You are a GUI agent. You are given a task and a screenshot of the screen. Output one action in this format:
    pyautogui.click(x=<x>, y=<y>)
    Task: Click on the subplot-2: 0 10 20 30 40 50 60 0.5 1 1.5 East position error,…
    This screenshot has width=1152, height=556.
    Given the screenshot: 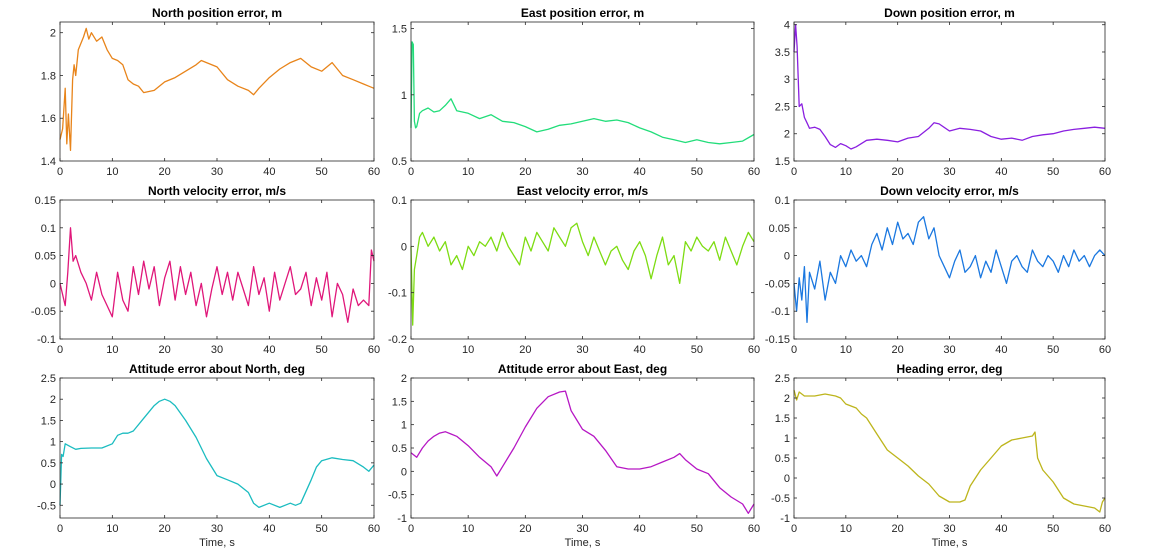 What is the action you would take?
    pyautogui.click(x=576, y=92)
    